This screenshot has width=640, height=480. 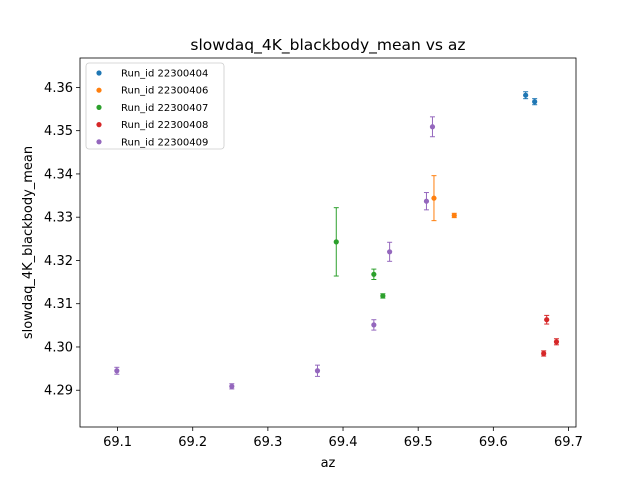 What do you see at coordinates (58, 304) in the screenshot?
I see `y-tick-label: 4.31` at bounding box center [58, 304].